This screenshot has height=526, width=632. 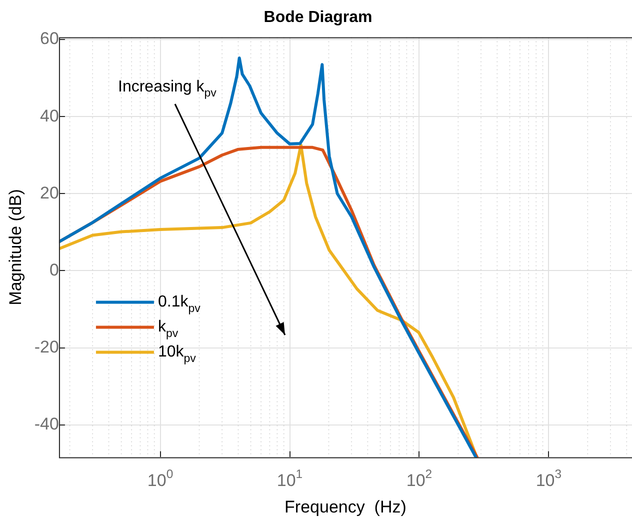 What do you see at coordinates (46, 424) in the screenshot?
I see `y-tick-label: -40` at bounding box center [46, 424].